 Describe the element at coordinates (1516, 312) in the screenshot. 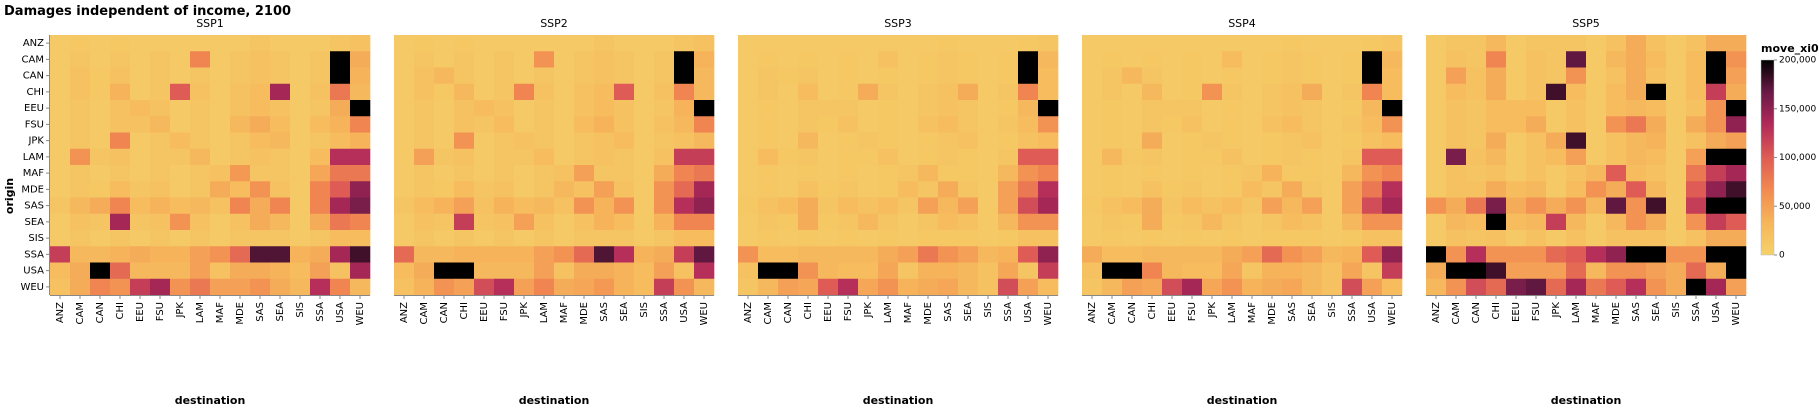

I see `x-tick-label: EEU` at that location.